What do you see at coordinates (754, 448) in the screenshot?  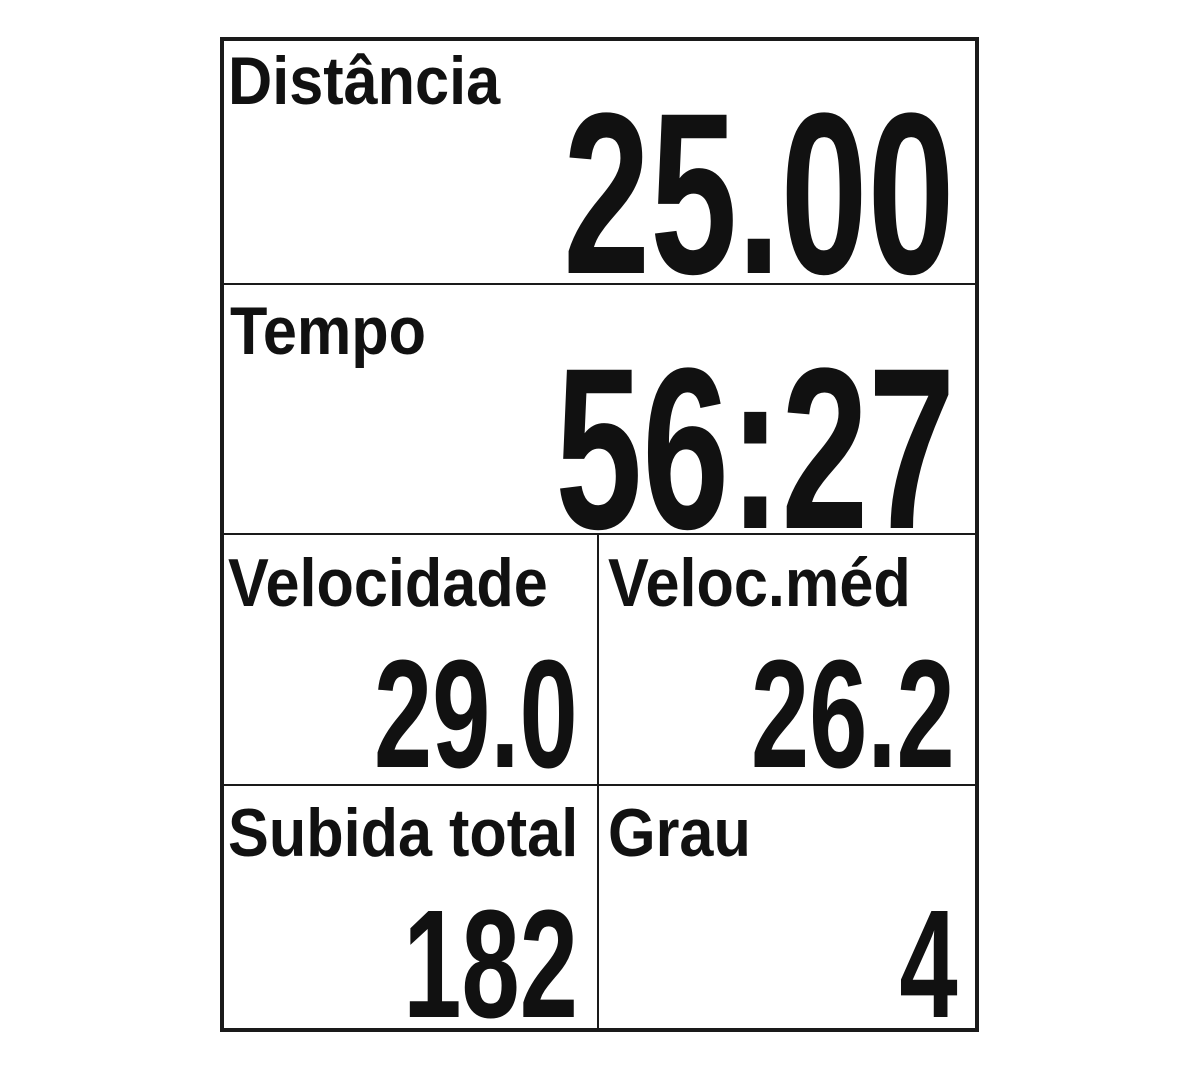 I see `field-value: 56:27` at bounding box center [754, 448].